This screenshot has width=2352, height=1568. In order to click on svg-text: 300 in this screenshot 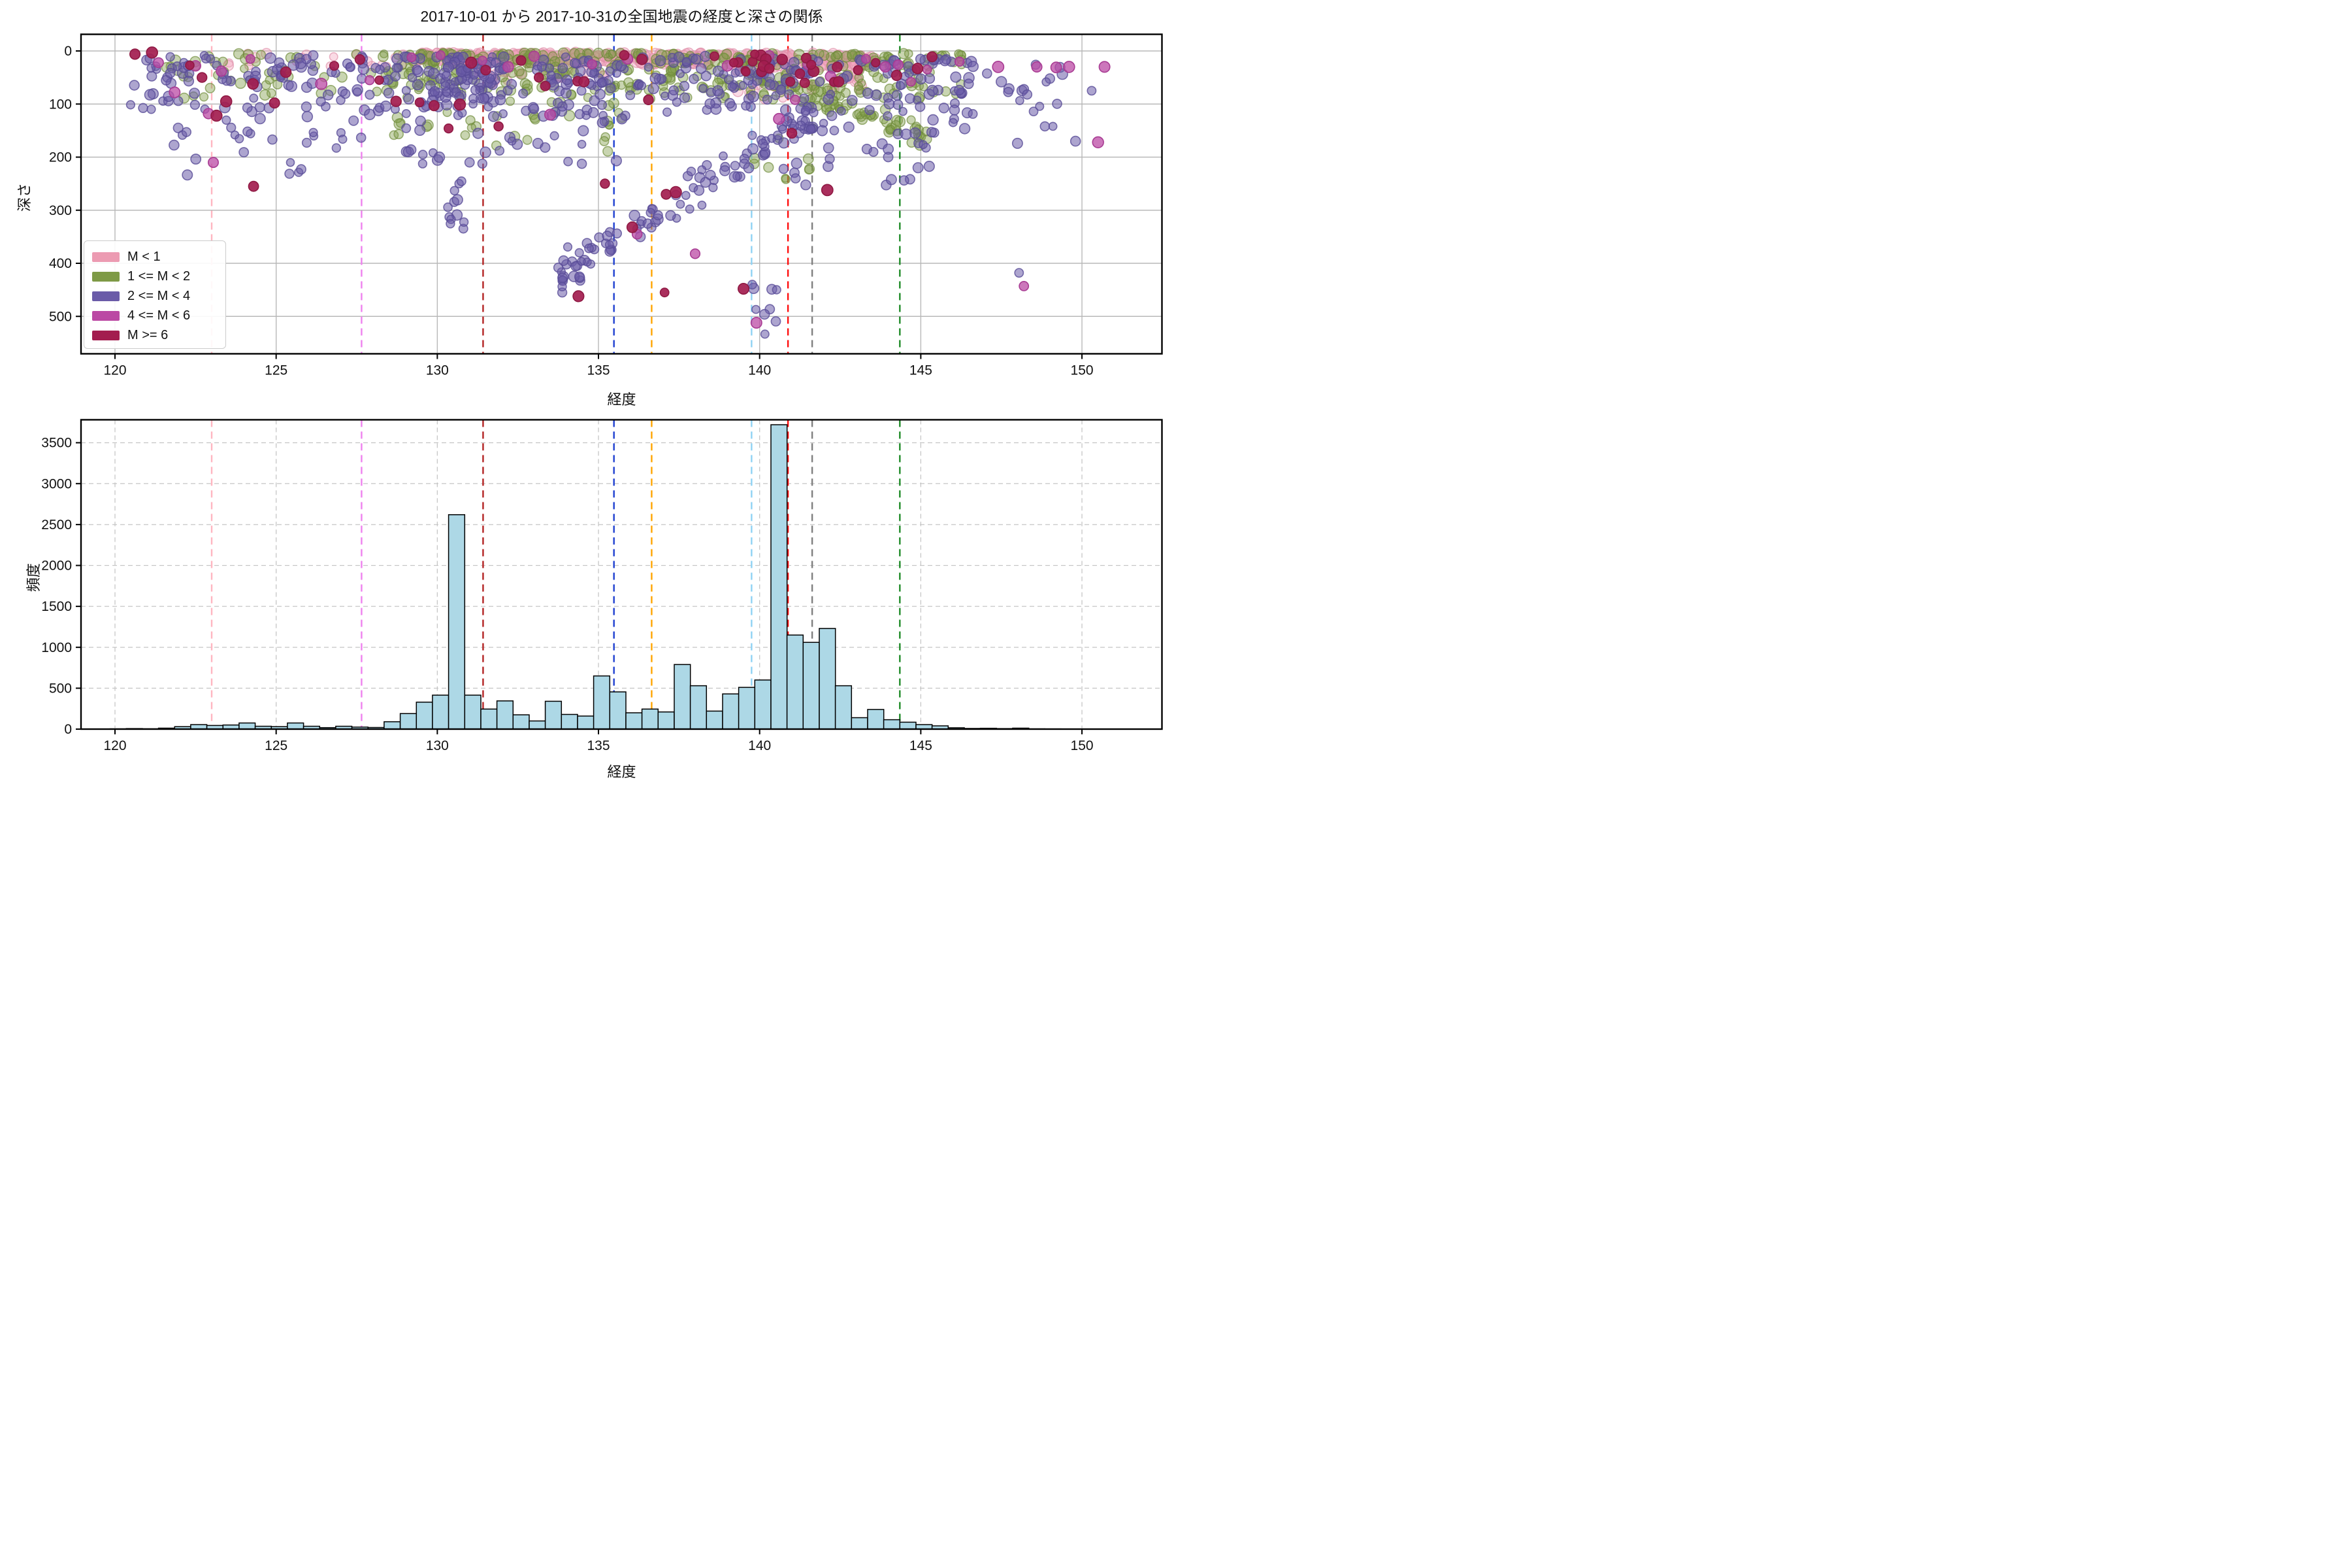, I will do `click(60, 210)`.